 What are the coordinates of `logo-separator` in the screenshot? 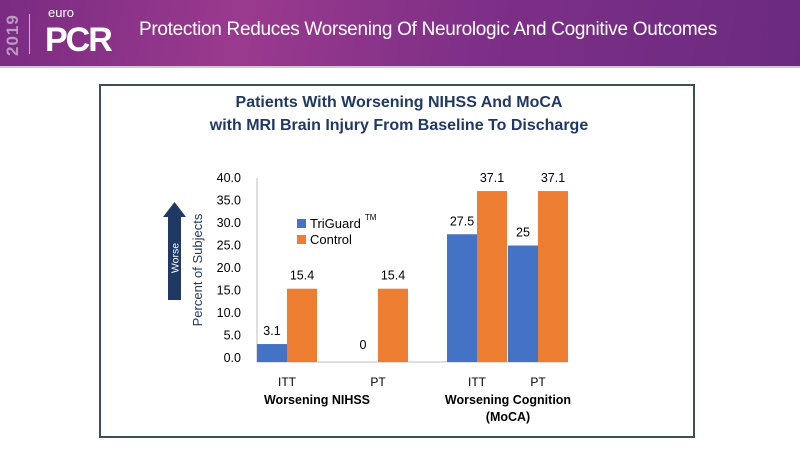 It's located at (29, 34).